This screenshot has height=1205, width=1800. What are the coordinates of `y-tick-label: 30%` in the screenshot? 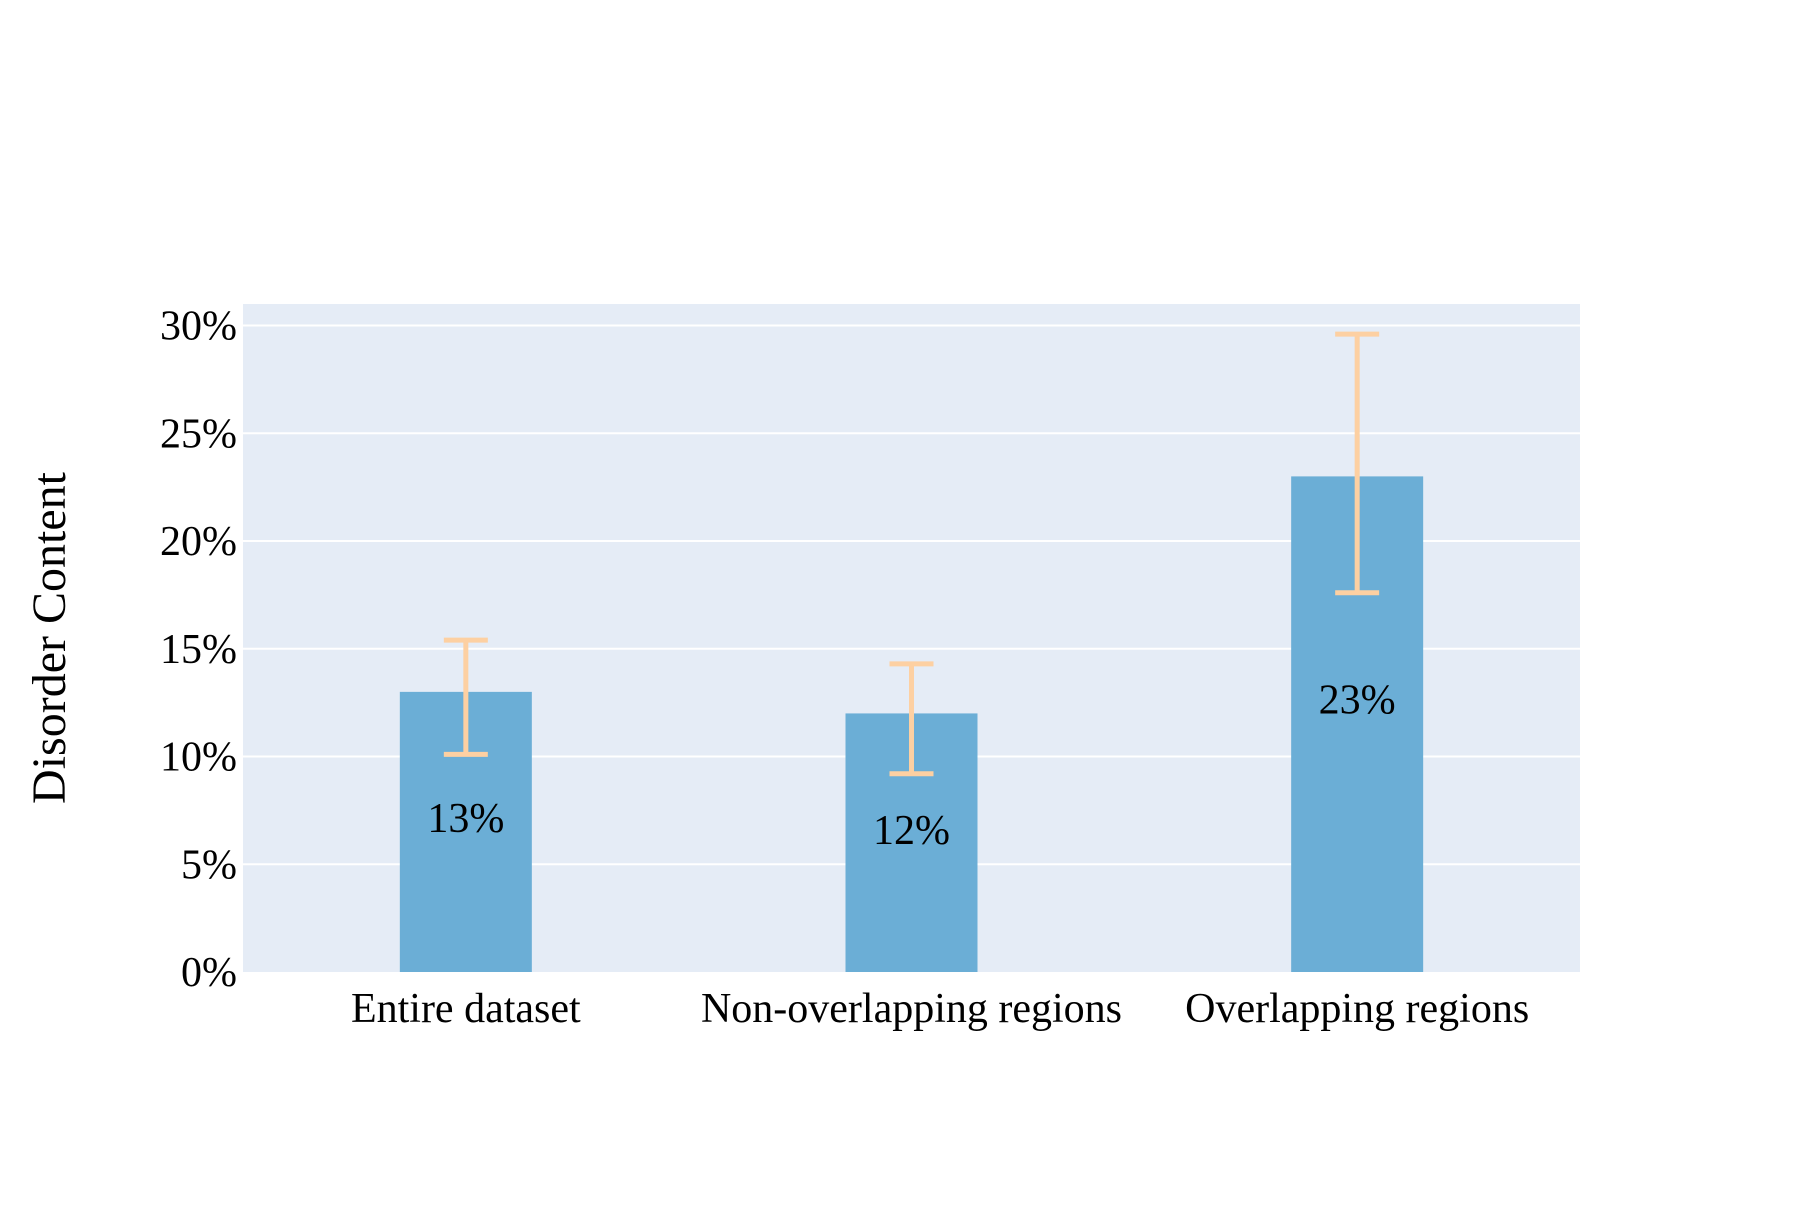 It's located at (198, 327).